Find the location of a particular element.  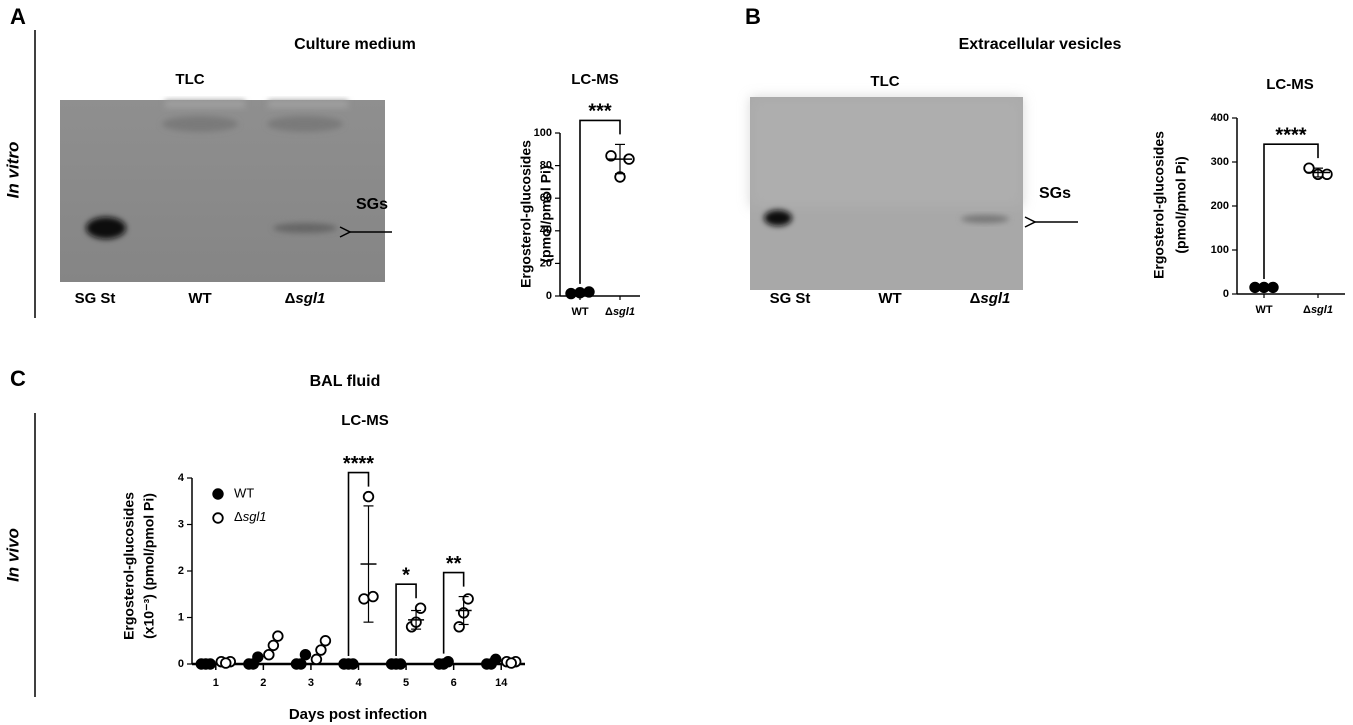

y-tick-label: 400 is located at coordinates (1220, 118).